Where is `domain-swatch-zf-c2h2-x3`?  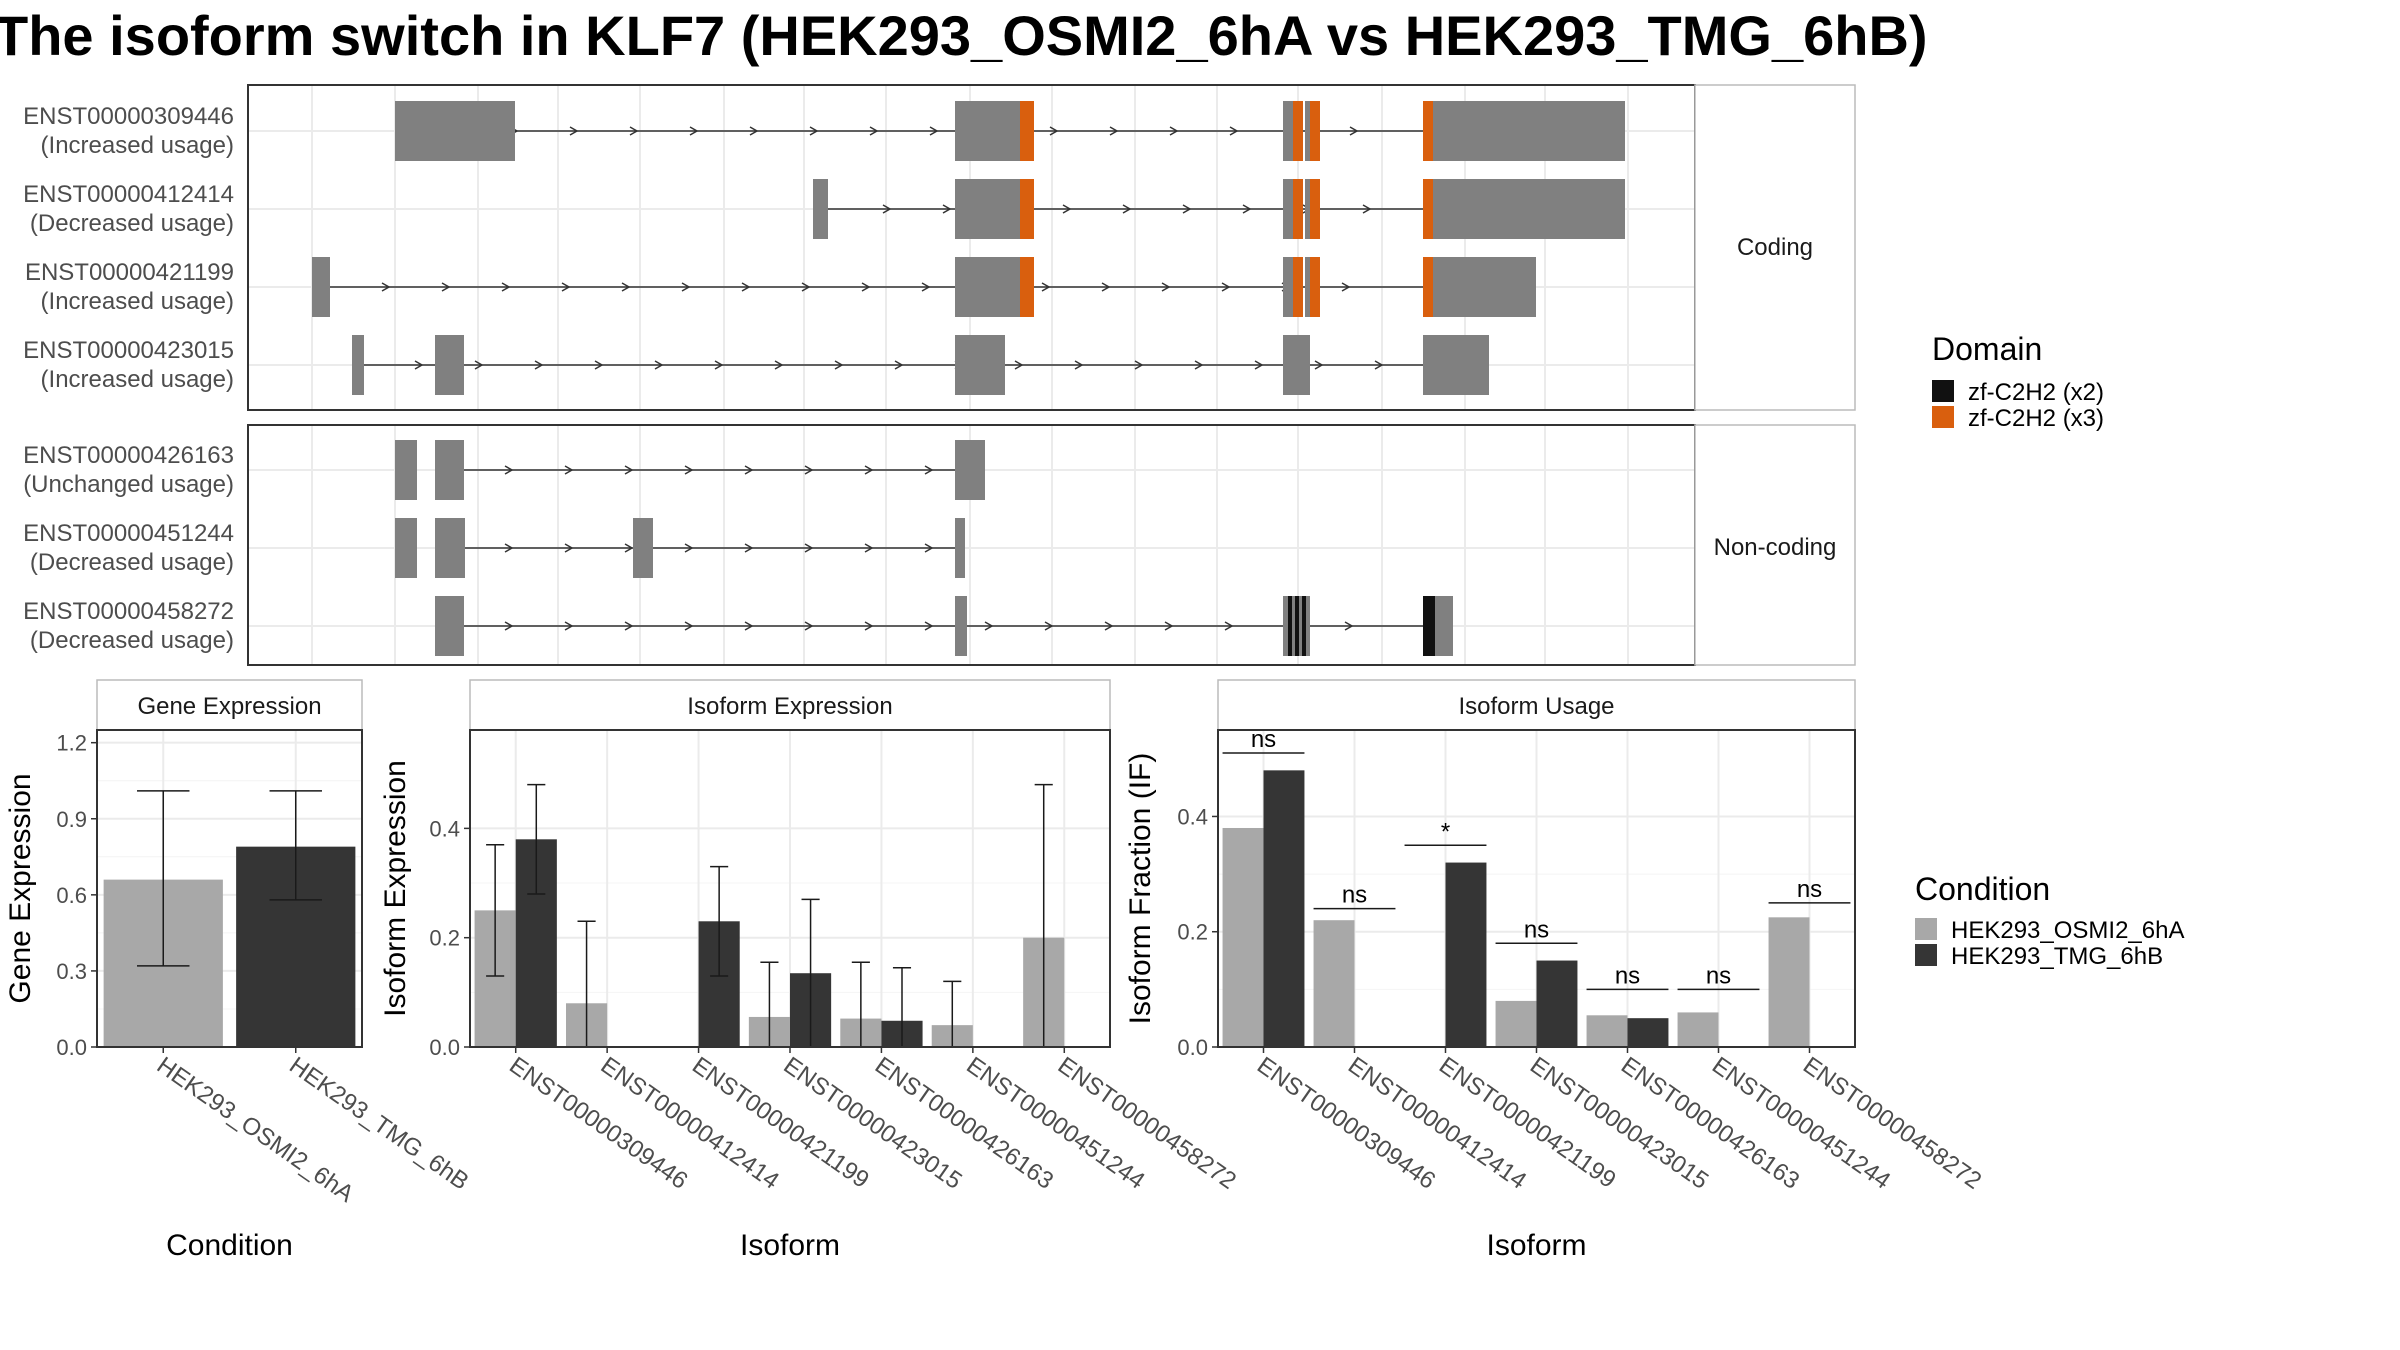
domain-swatch-zf-c2h2-x3 is located at coordinates (1943, 417).